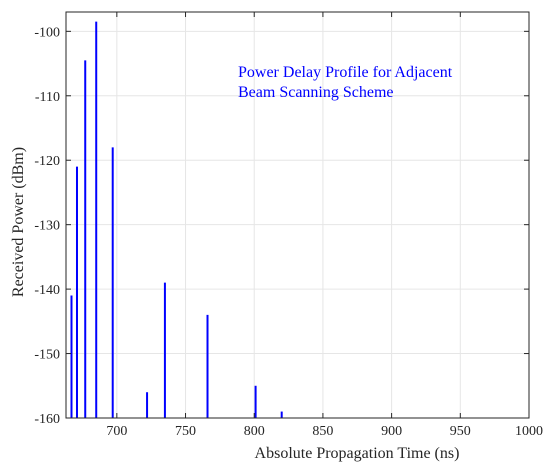 The image size is (550, 469). Describe the element at coordinates (345, 72) in the screenshot. I see `annotation-line-1: Power Delay Profile for Adjacent` at that location.